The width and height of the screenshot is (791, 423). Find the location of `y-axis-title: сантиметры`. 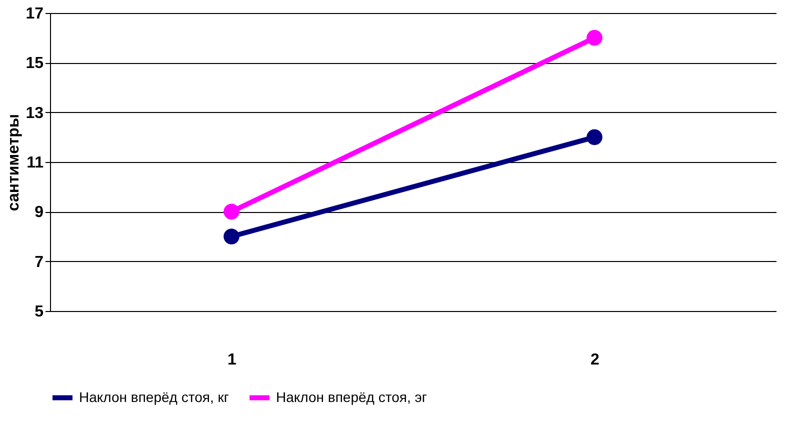

y-axis-title: сантиметры is located at coordinates (14, 163).